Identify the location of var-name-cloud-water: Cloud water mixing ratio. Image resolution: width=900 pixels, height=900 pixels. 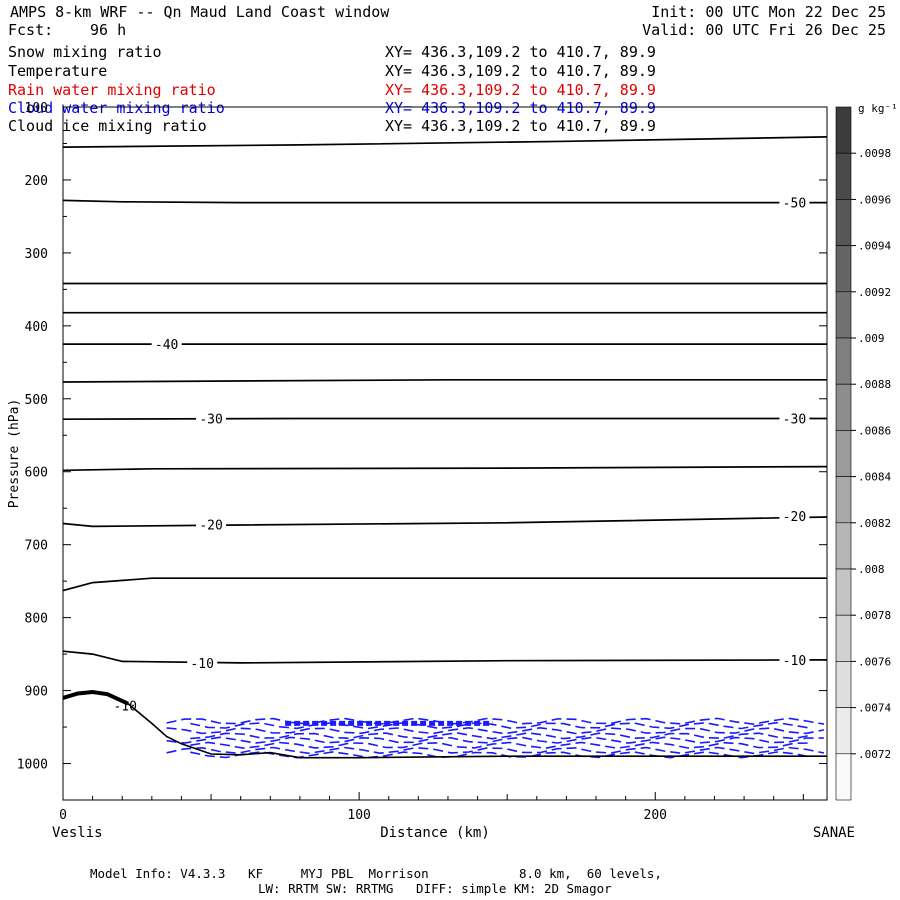
(116, 108).